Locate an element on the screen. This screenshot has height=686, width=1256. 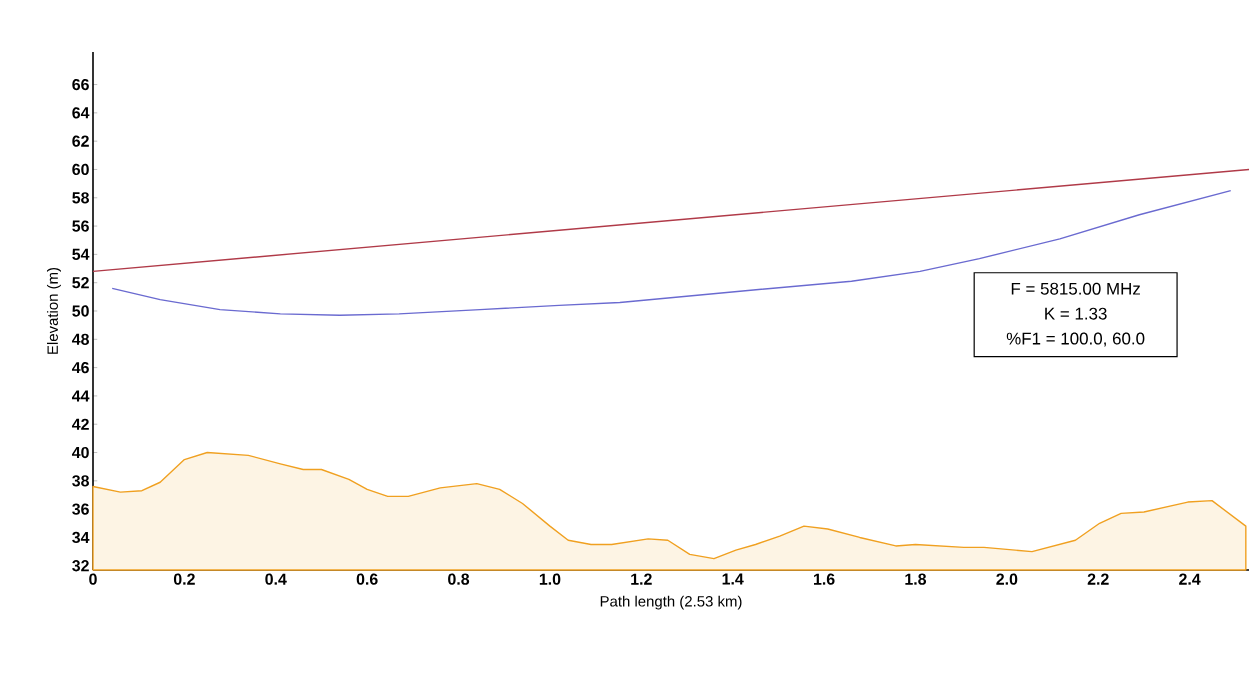
y-tick-label: 42 is located at coordinates (80, 424).